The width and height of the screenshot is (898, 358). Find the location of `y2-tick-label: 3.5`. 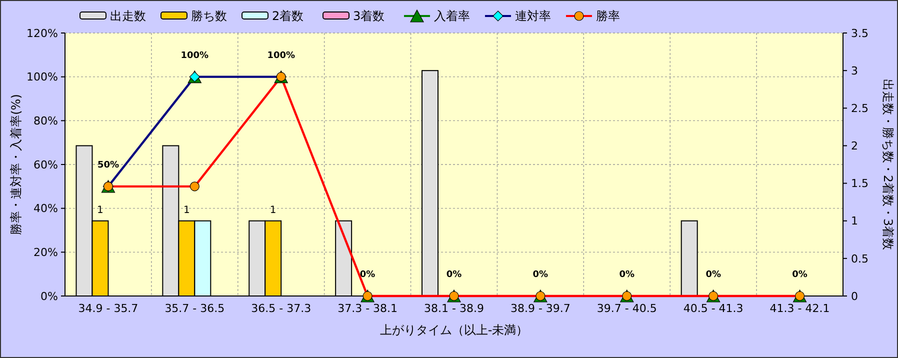

y2-tick-label: 3.5 is located at coordinates (859, 33).